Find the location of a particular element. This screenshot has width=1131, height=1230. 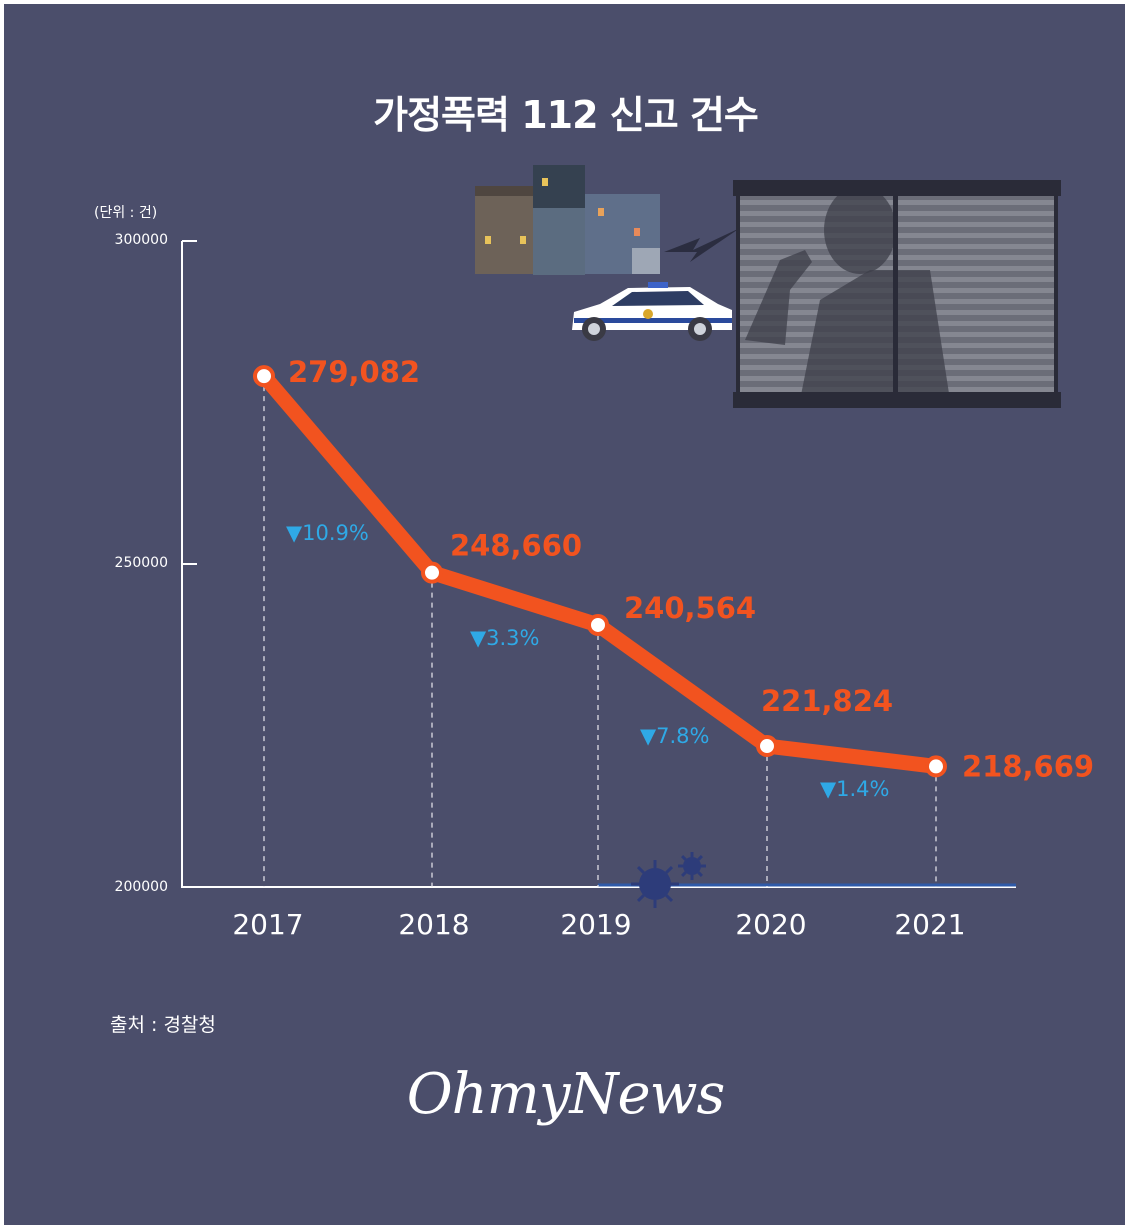

x-tick-label: 2018 is located at coordinates (433, 924).